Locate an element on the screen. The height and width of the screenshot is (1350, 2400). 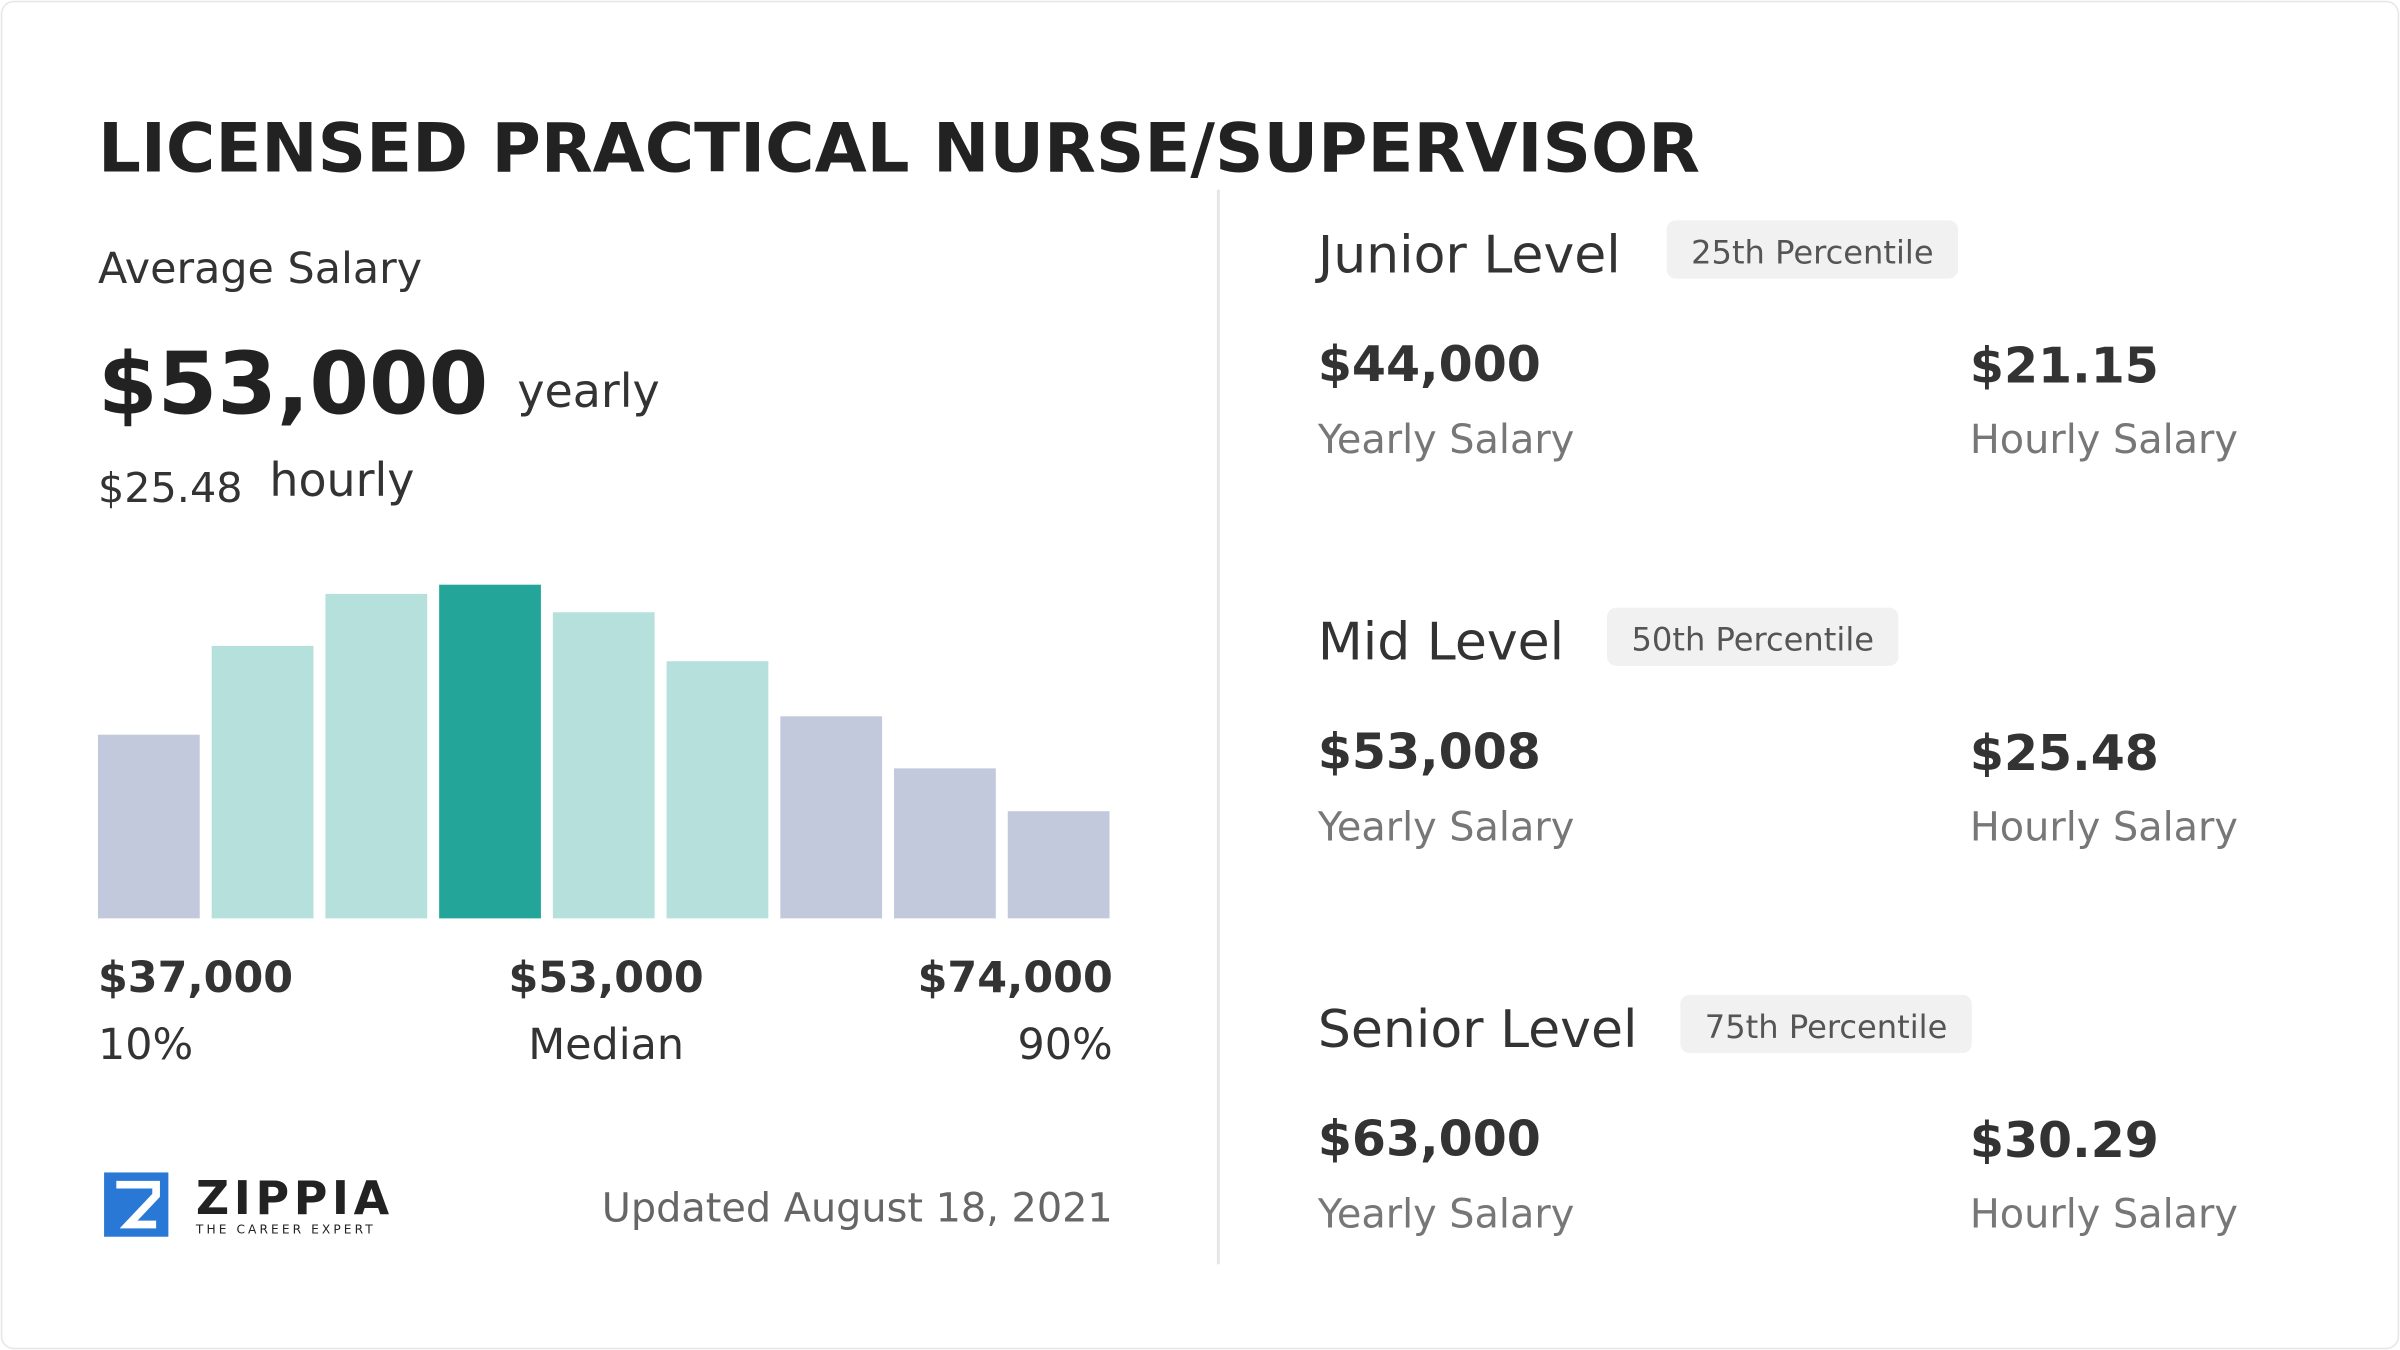
hourly-salary: $21.15 is located at coordinates (2064, 366).